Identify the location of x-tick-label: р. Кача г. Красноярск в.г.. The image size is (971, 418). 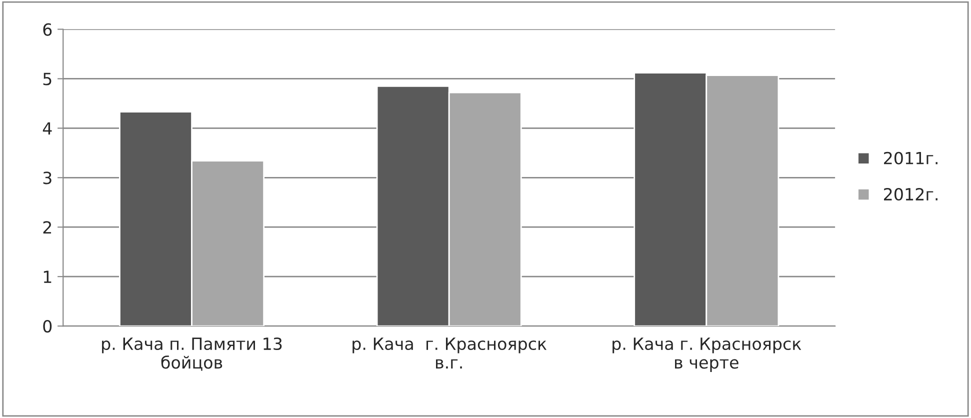
(449, 353).